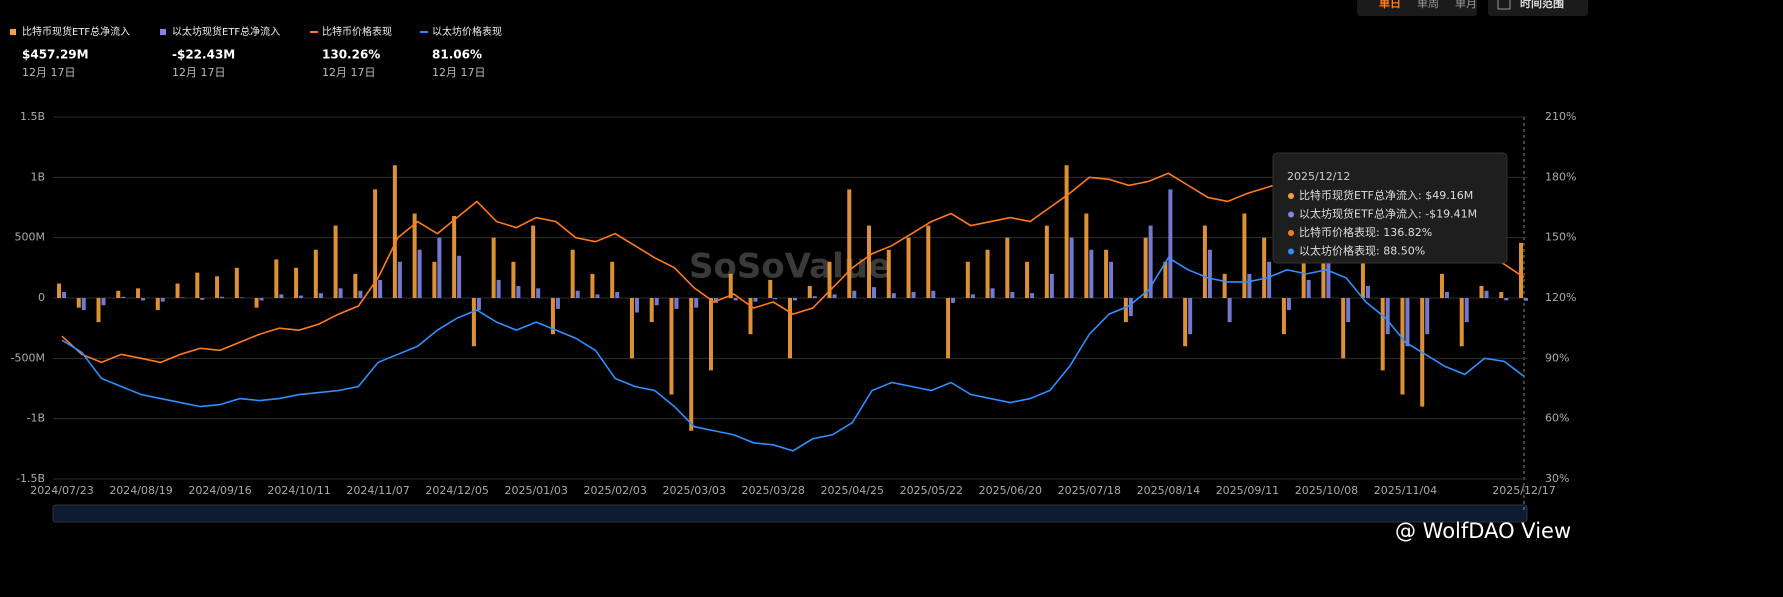  I want to click on watermark: SoSoValue, so click(790, 267).